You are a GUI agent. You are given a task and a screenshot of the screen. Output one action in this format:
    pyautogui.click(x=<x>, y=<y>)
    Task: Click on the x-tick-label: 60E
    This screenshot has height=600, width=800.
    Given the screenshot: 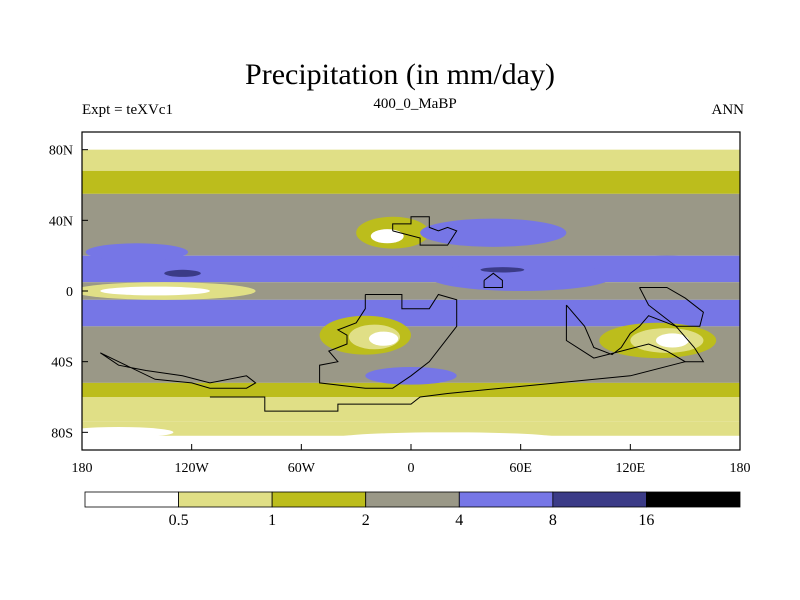 What is the action you would take?
    pyautogui.click(x=520, y=468)
    